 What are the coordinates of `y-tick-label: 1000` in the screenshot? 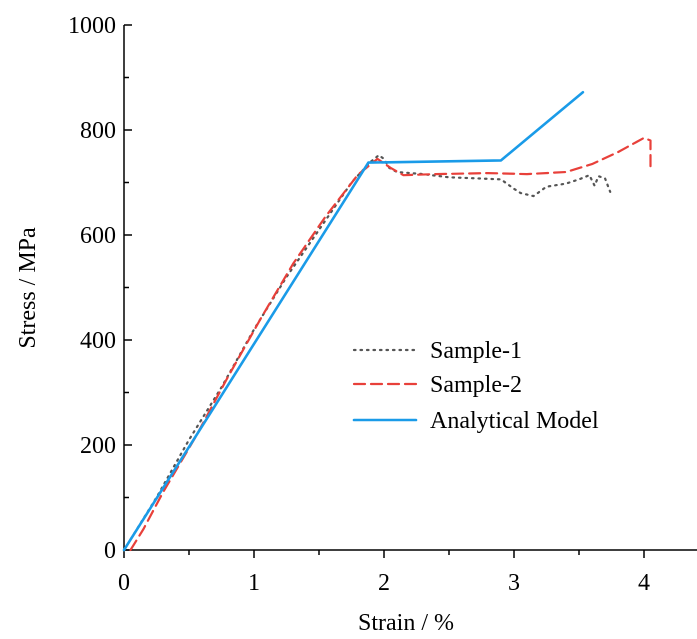 It's located at (92, 26).